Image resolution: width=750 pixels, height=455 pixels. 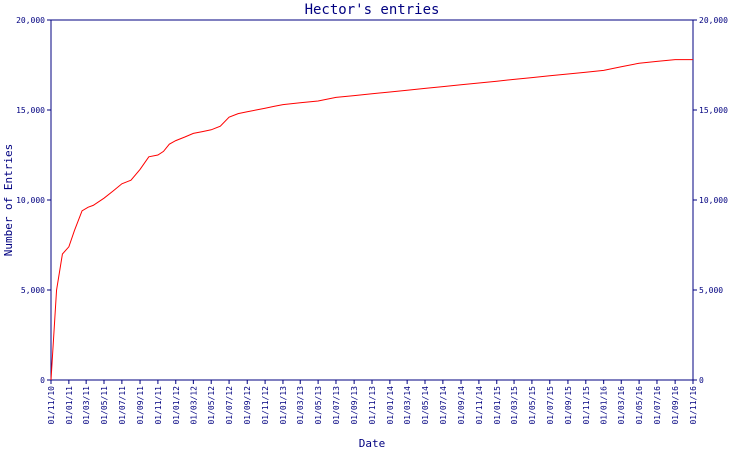 What do you see at coordinates (265, 405) in the screenshot?
I see `x-tick-label: 01/11/12` at bounding box center [265, 405].